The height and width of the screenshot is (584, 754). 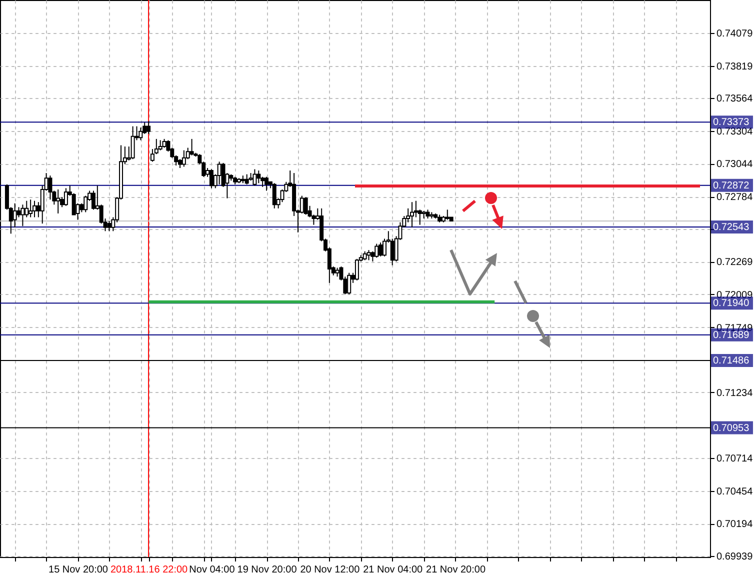 I want to click on y-tick-label: 0.69939, so click(x=735, y=556).